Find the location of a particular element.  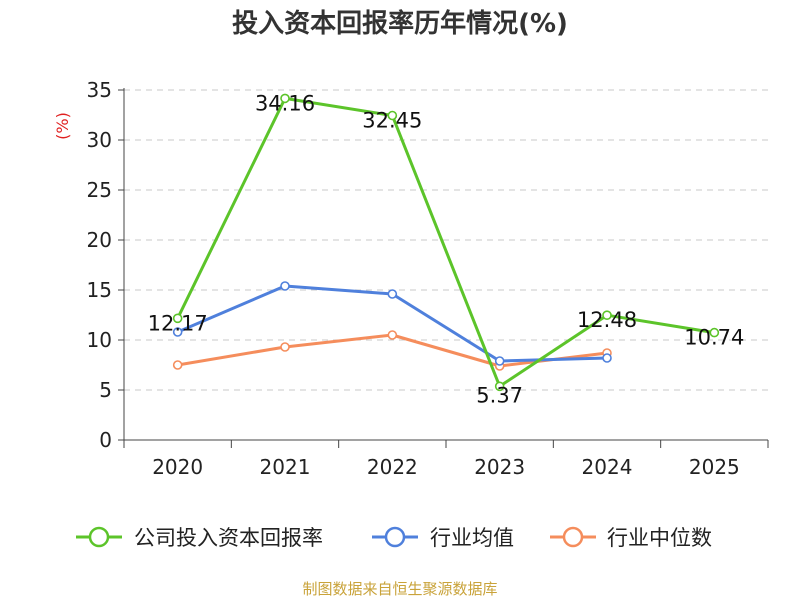

x-tick-label: 2024 is located at coordinates (607, 467).